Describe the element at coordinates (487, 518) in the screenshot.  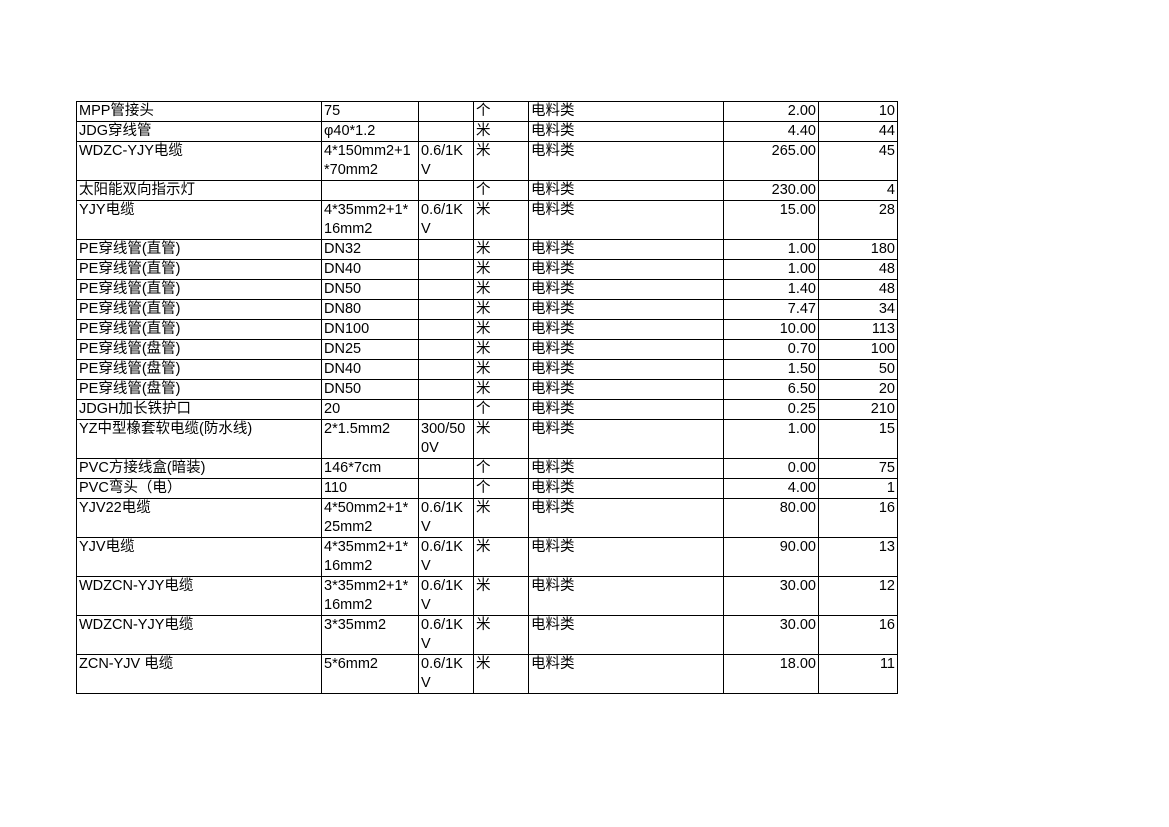
I see `table-row: YJV22电缆 4*50mm2+1*25mm2 0.6/1KV 米电料类 80.00 16` at that location.